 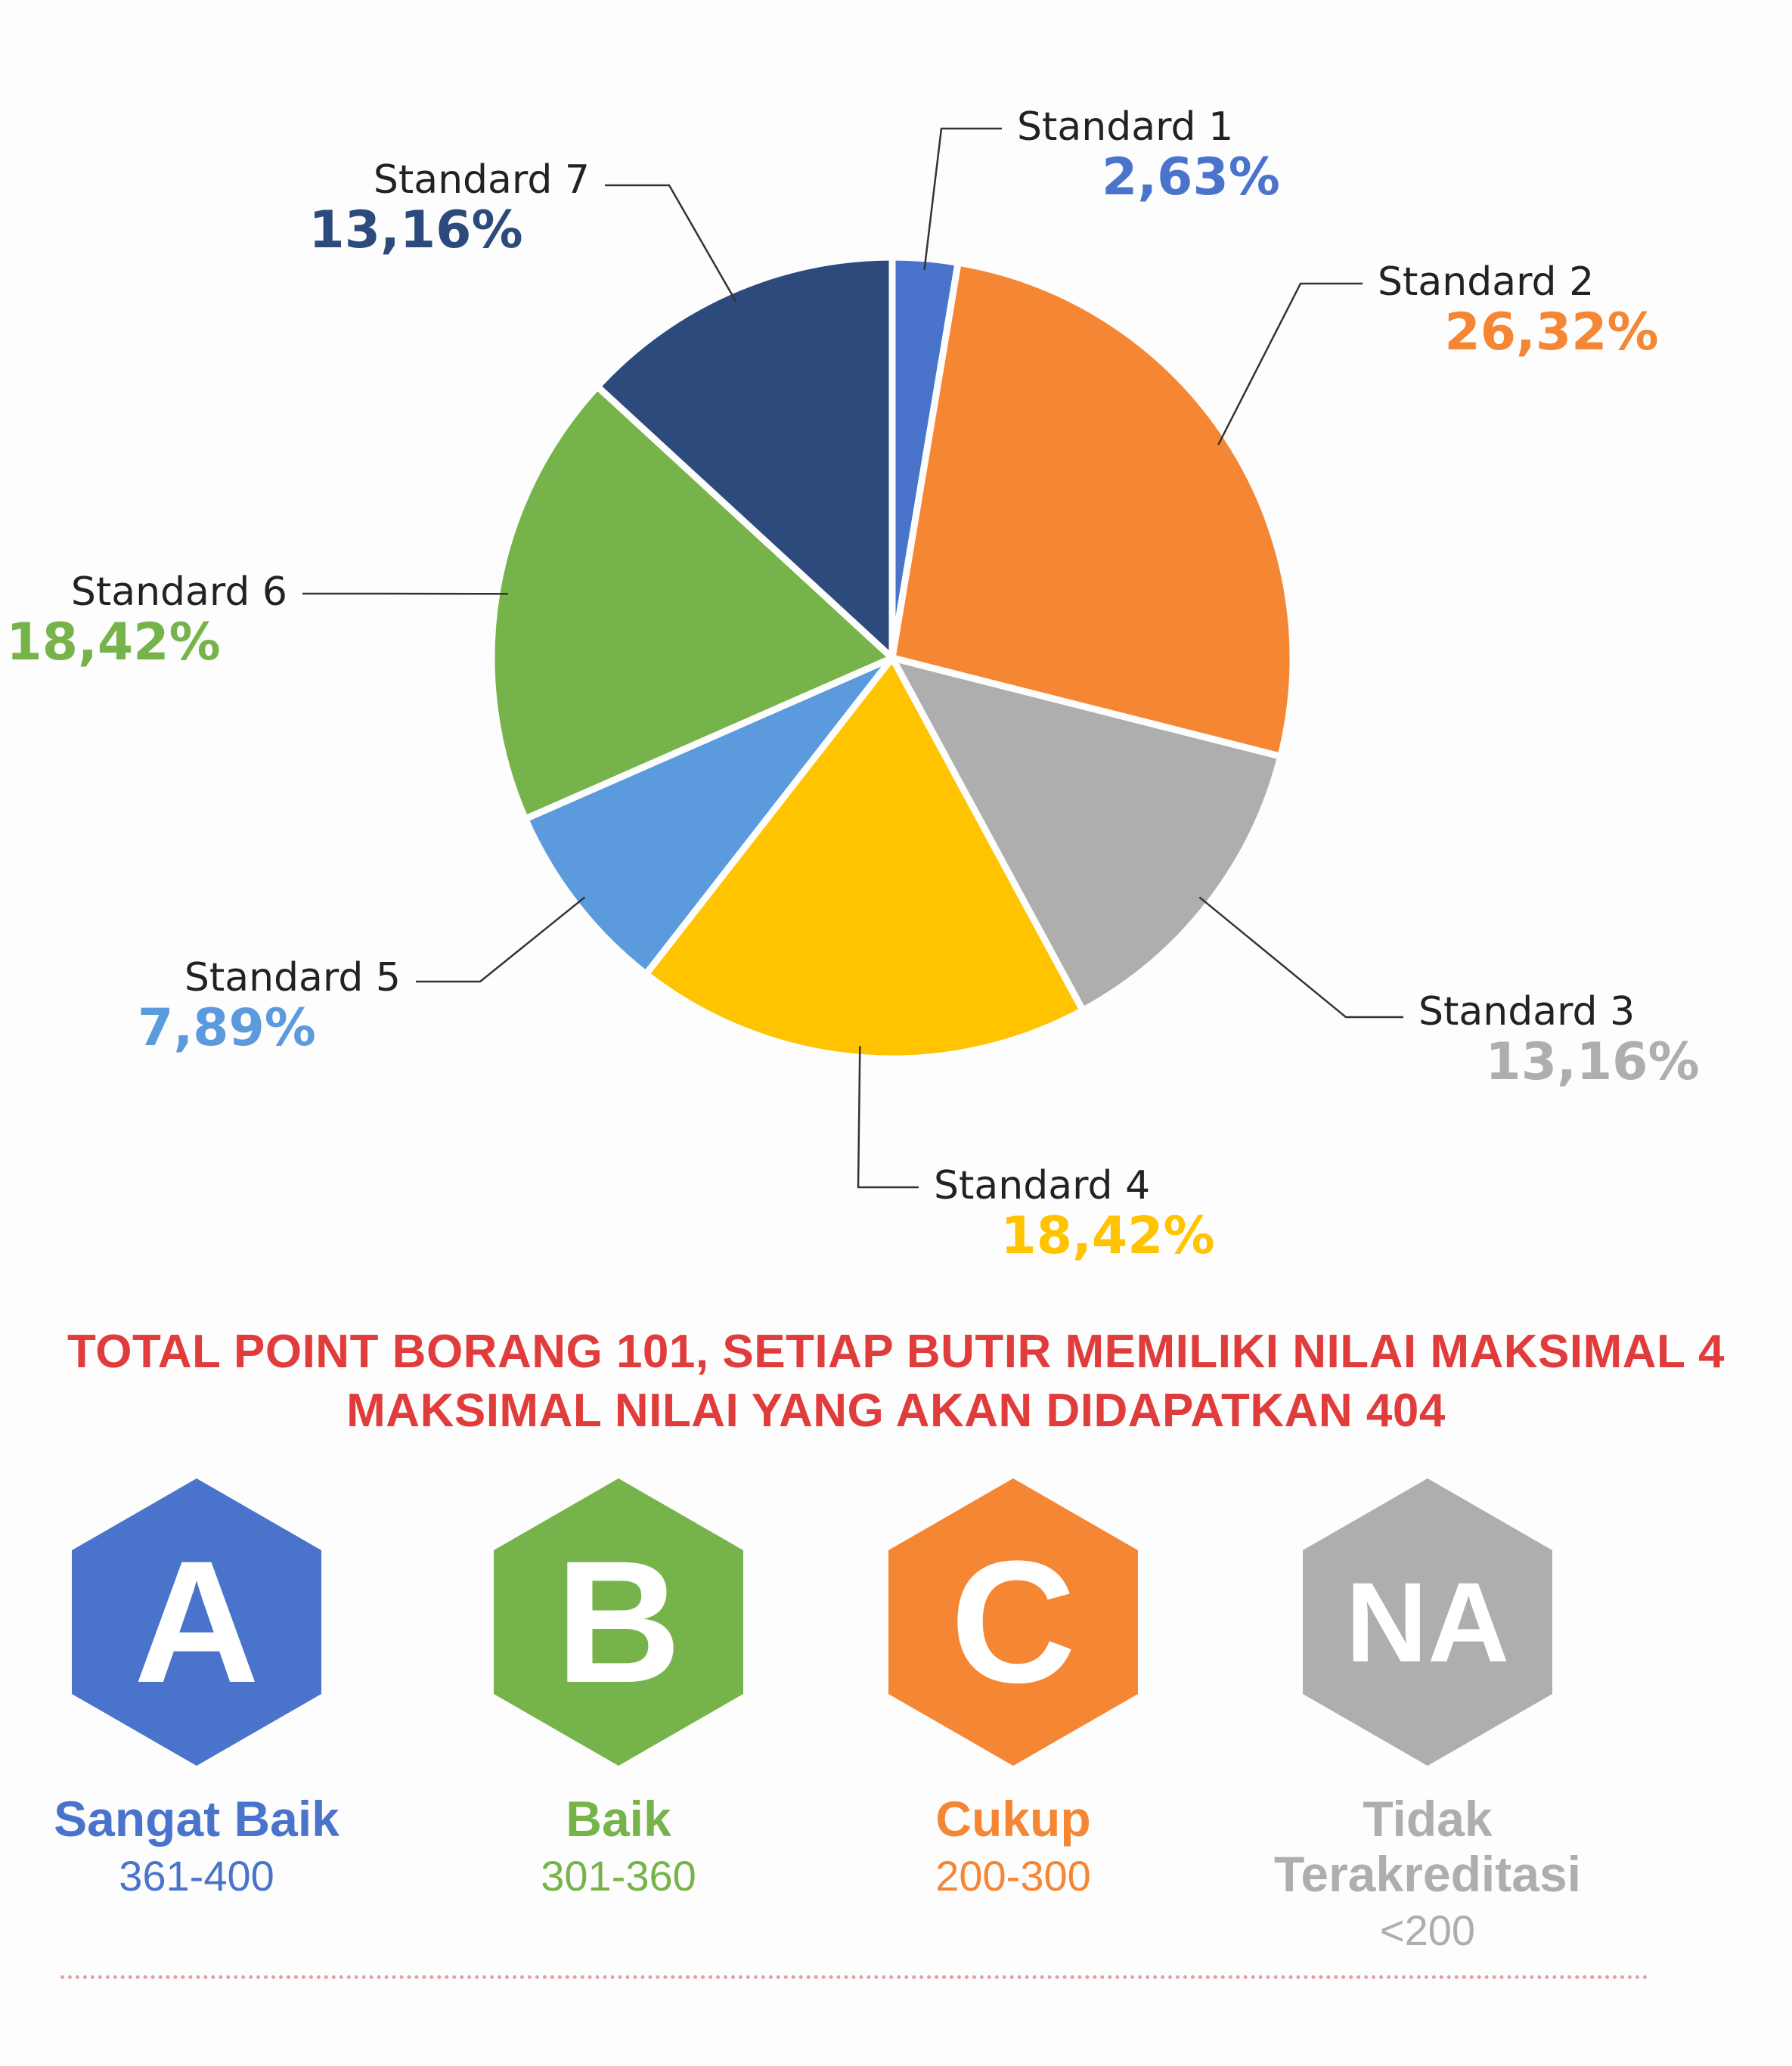 I want to click on dotted-divider, so click(x=854, y=1977).